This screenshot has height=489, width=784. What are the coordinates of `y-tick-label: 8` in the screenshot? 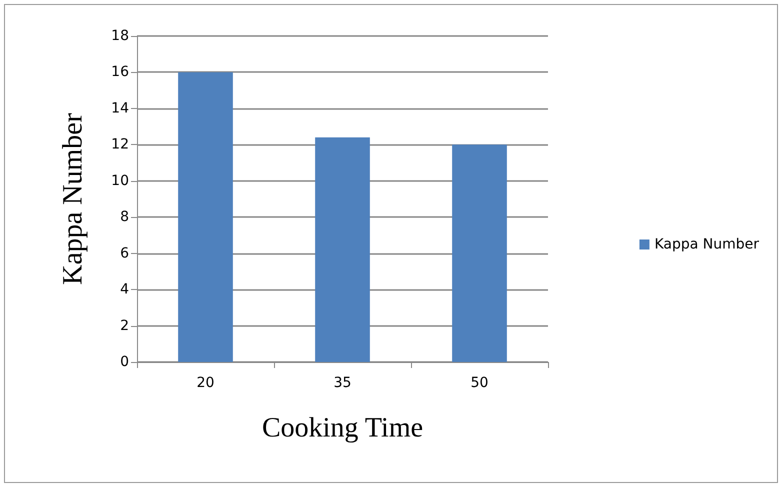 It's located at (124, 217).